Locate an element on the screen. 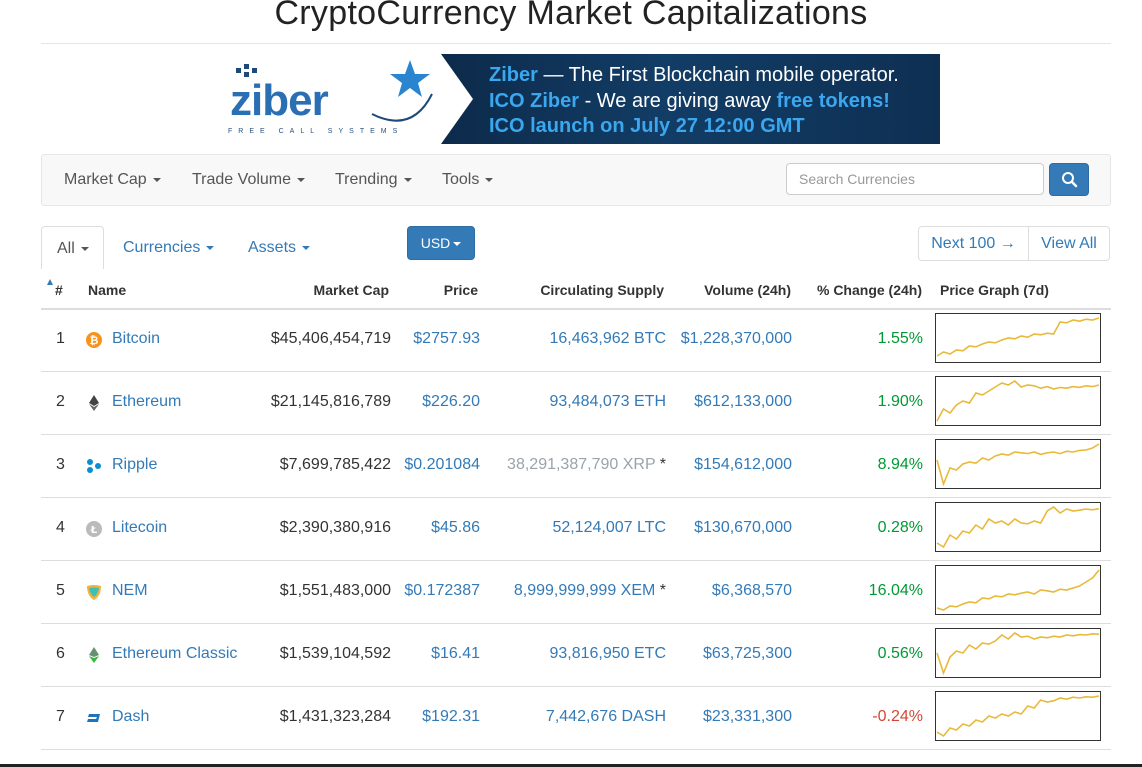 Image resolution: width=1142 pixels, height=767 pixels. volume-link: $63,725,300 is located at coordinates (747, 653).